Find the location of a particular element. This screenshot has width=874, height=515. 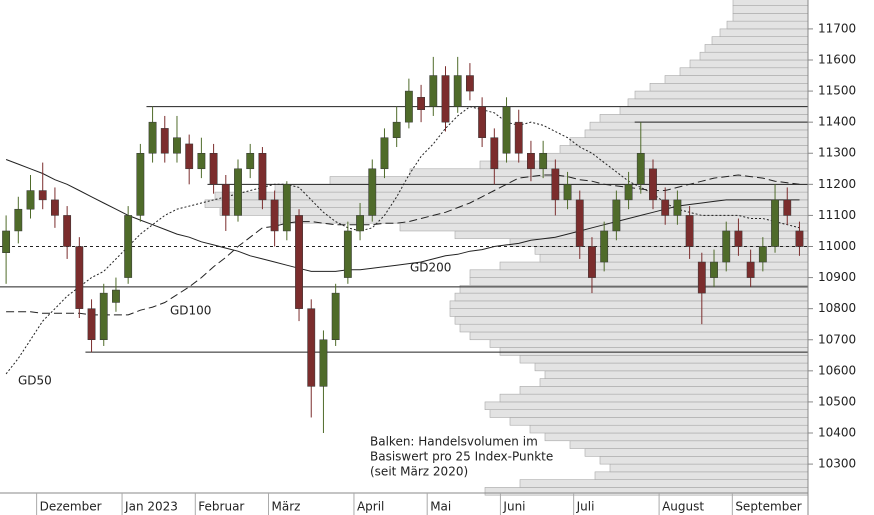

y-tick-label: 11500 is located at coordinates (837, 91).